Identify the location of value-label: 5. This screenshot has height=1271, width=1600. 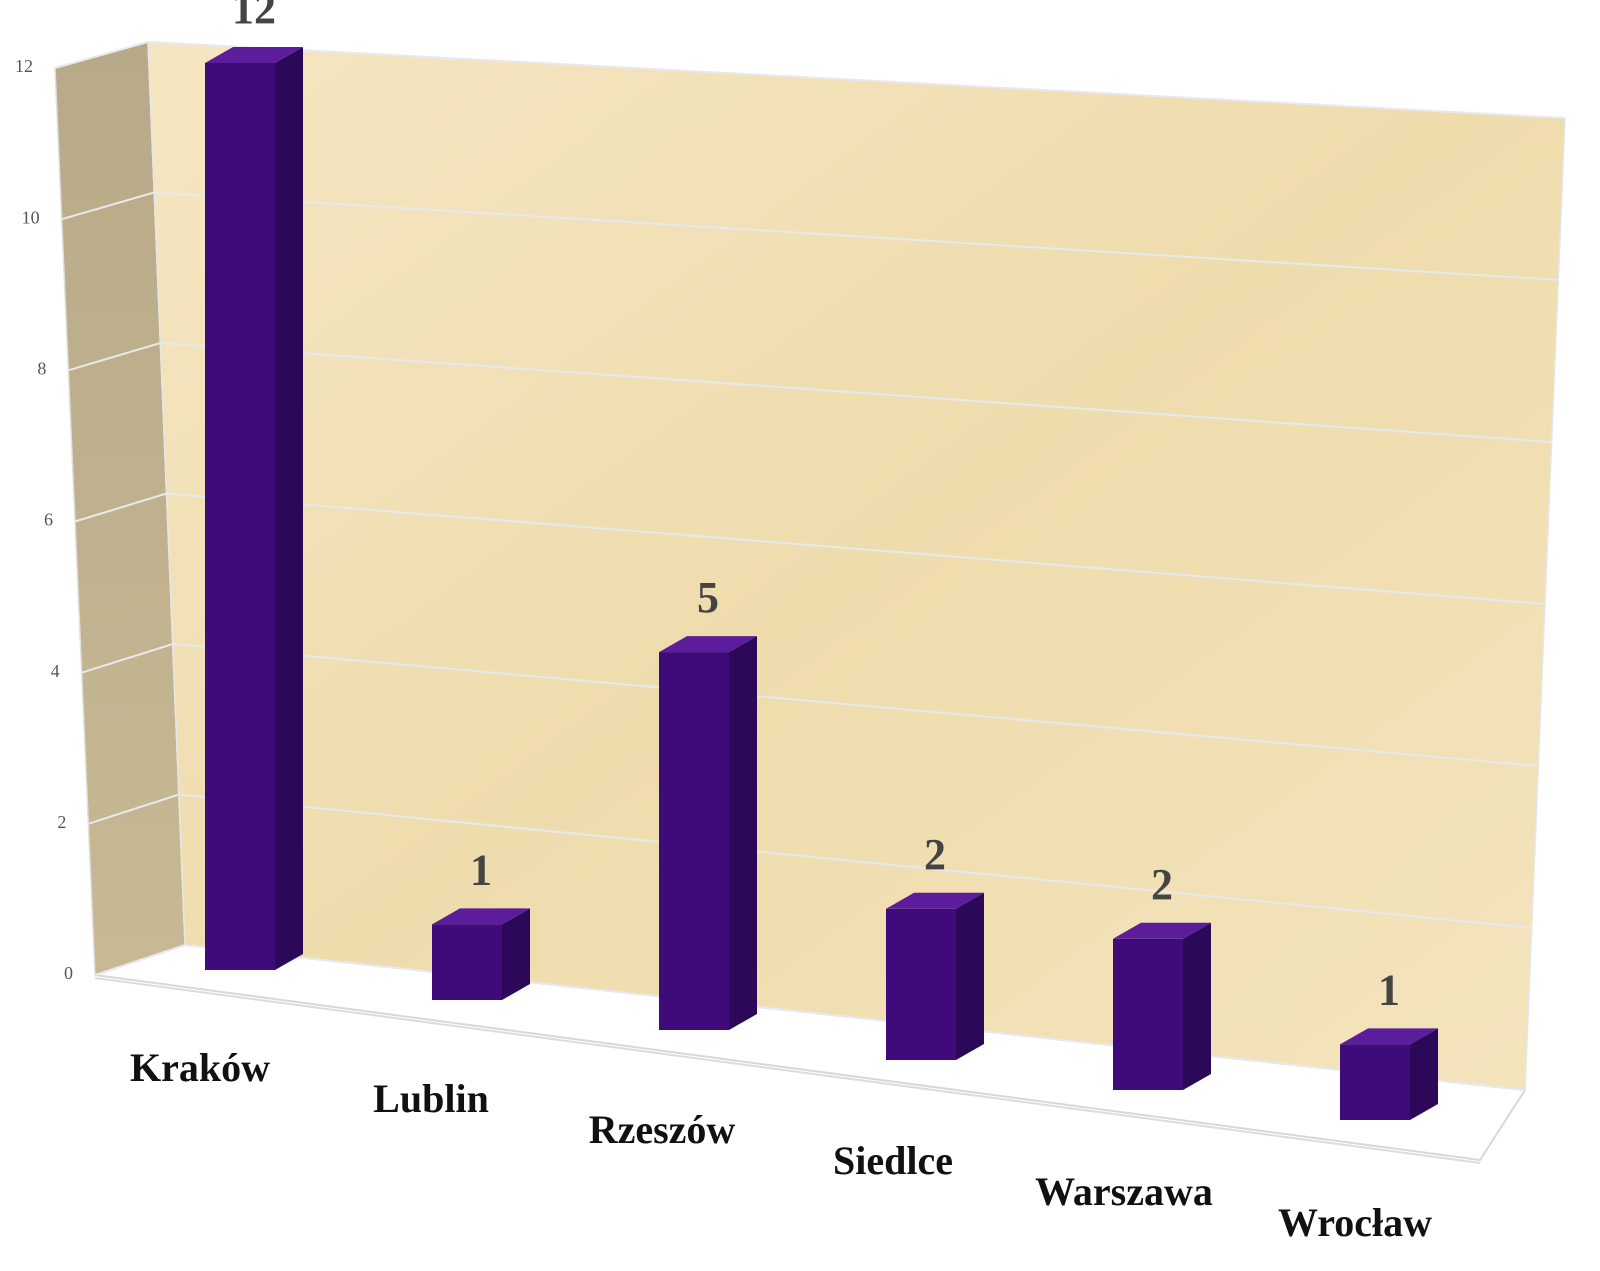
(708, 597).